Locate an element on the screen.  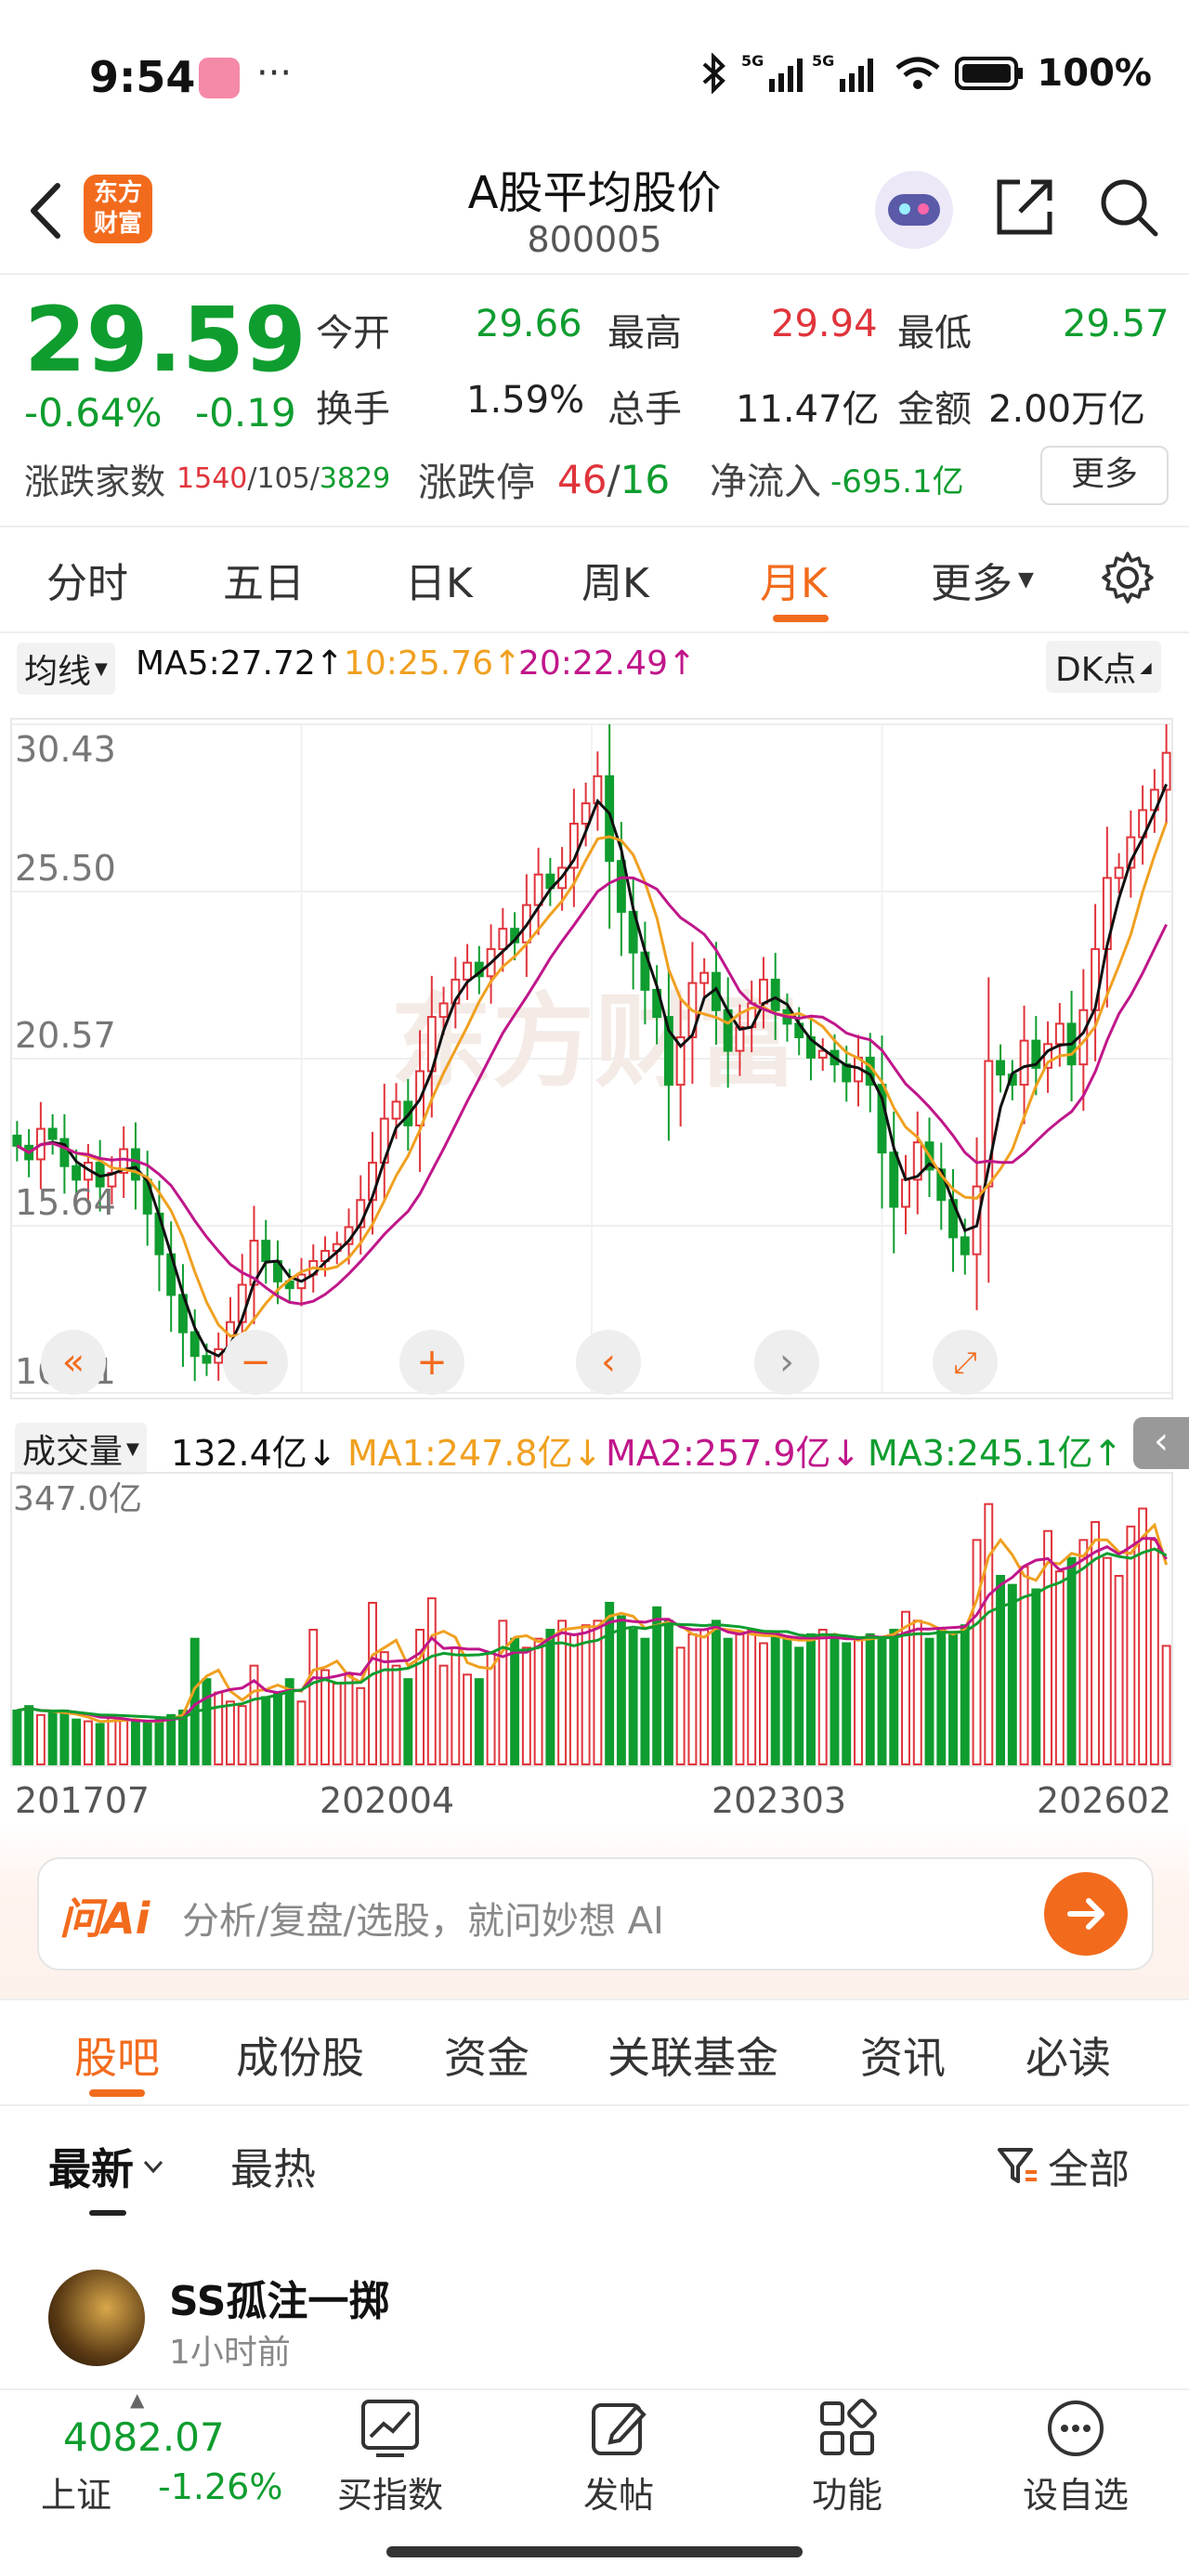
status-indicators: 5G 5G 100% is located at coordinates (926, 73).